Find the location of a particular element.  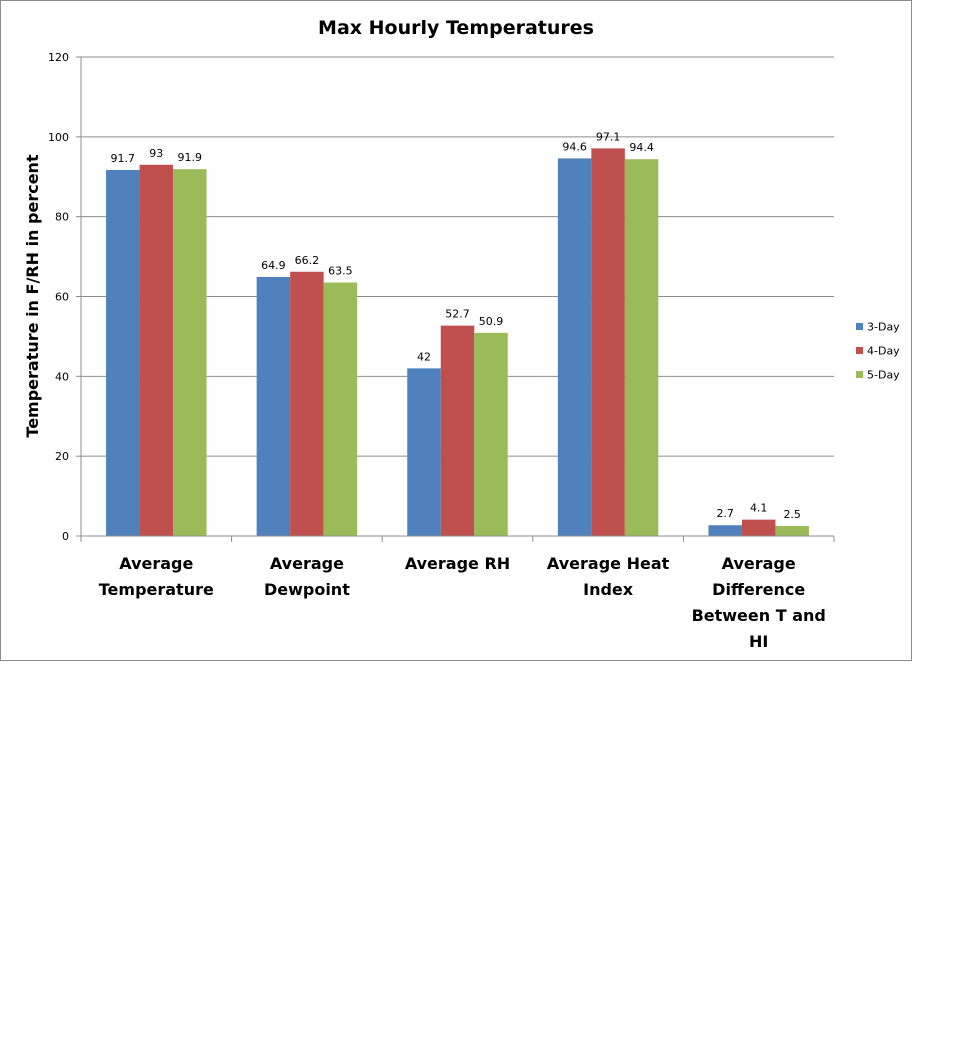

data-label: 91.9 is located at coordinates (190, 157).